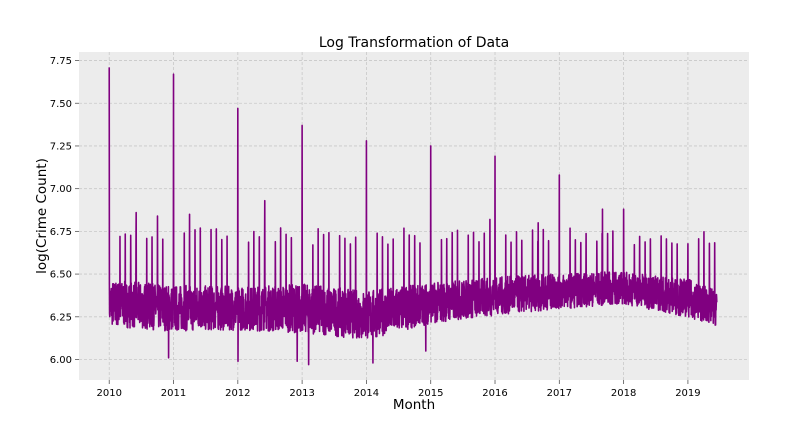 This screenshot has height=446, width=785. Describe the element at coordinates (61, 317) in the screenshot. I see `y-tick-label: 6.25` at that location.